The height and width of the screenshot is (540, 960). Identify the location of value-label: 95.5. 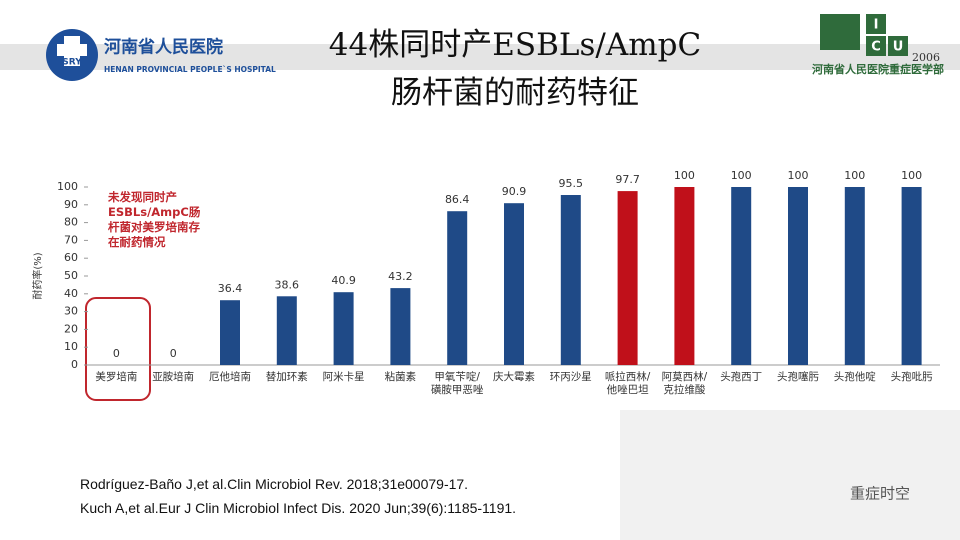
(571, 183).